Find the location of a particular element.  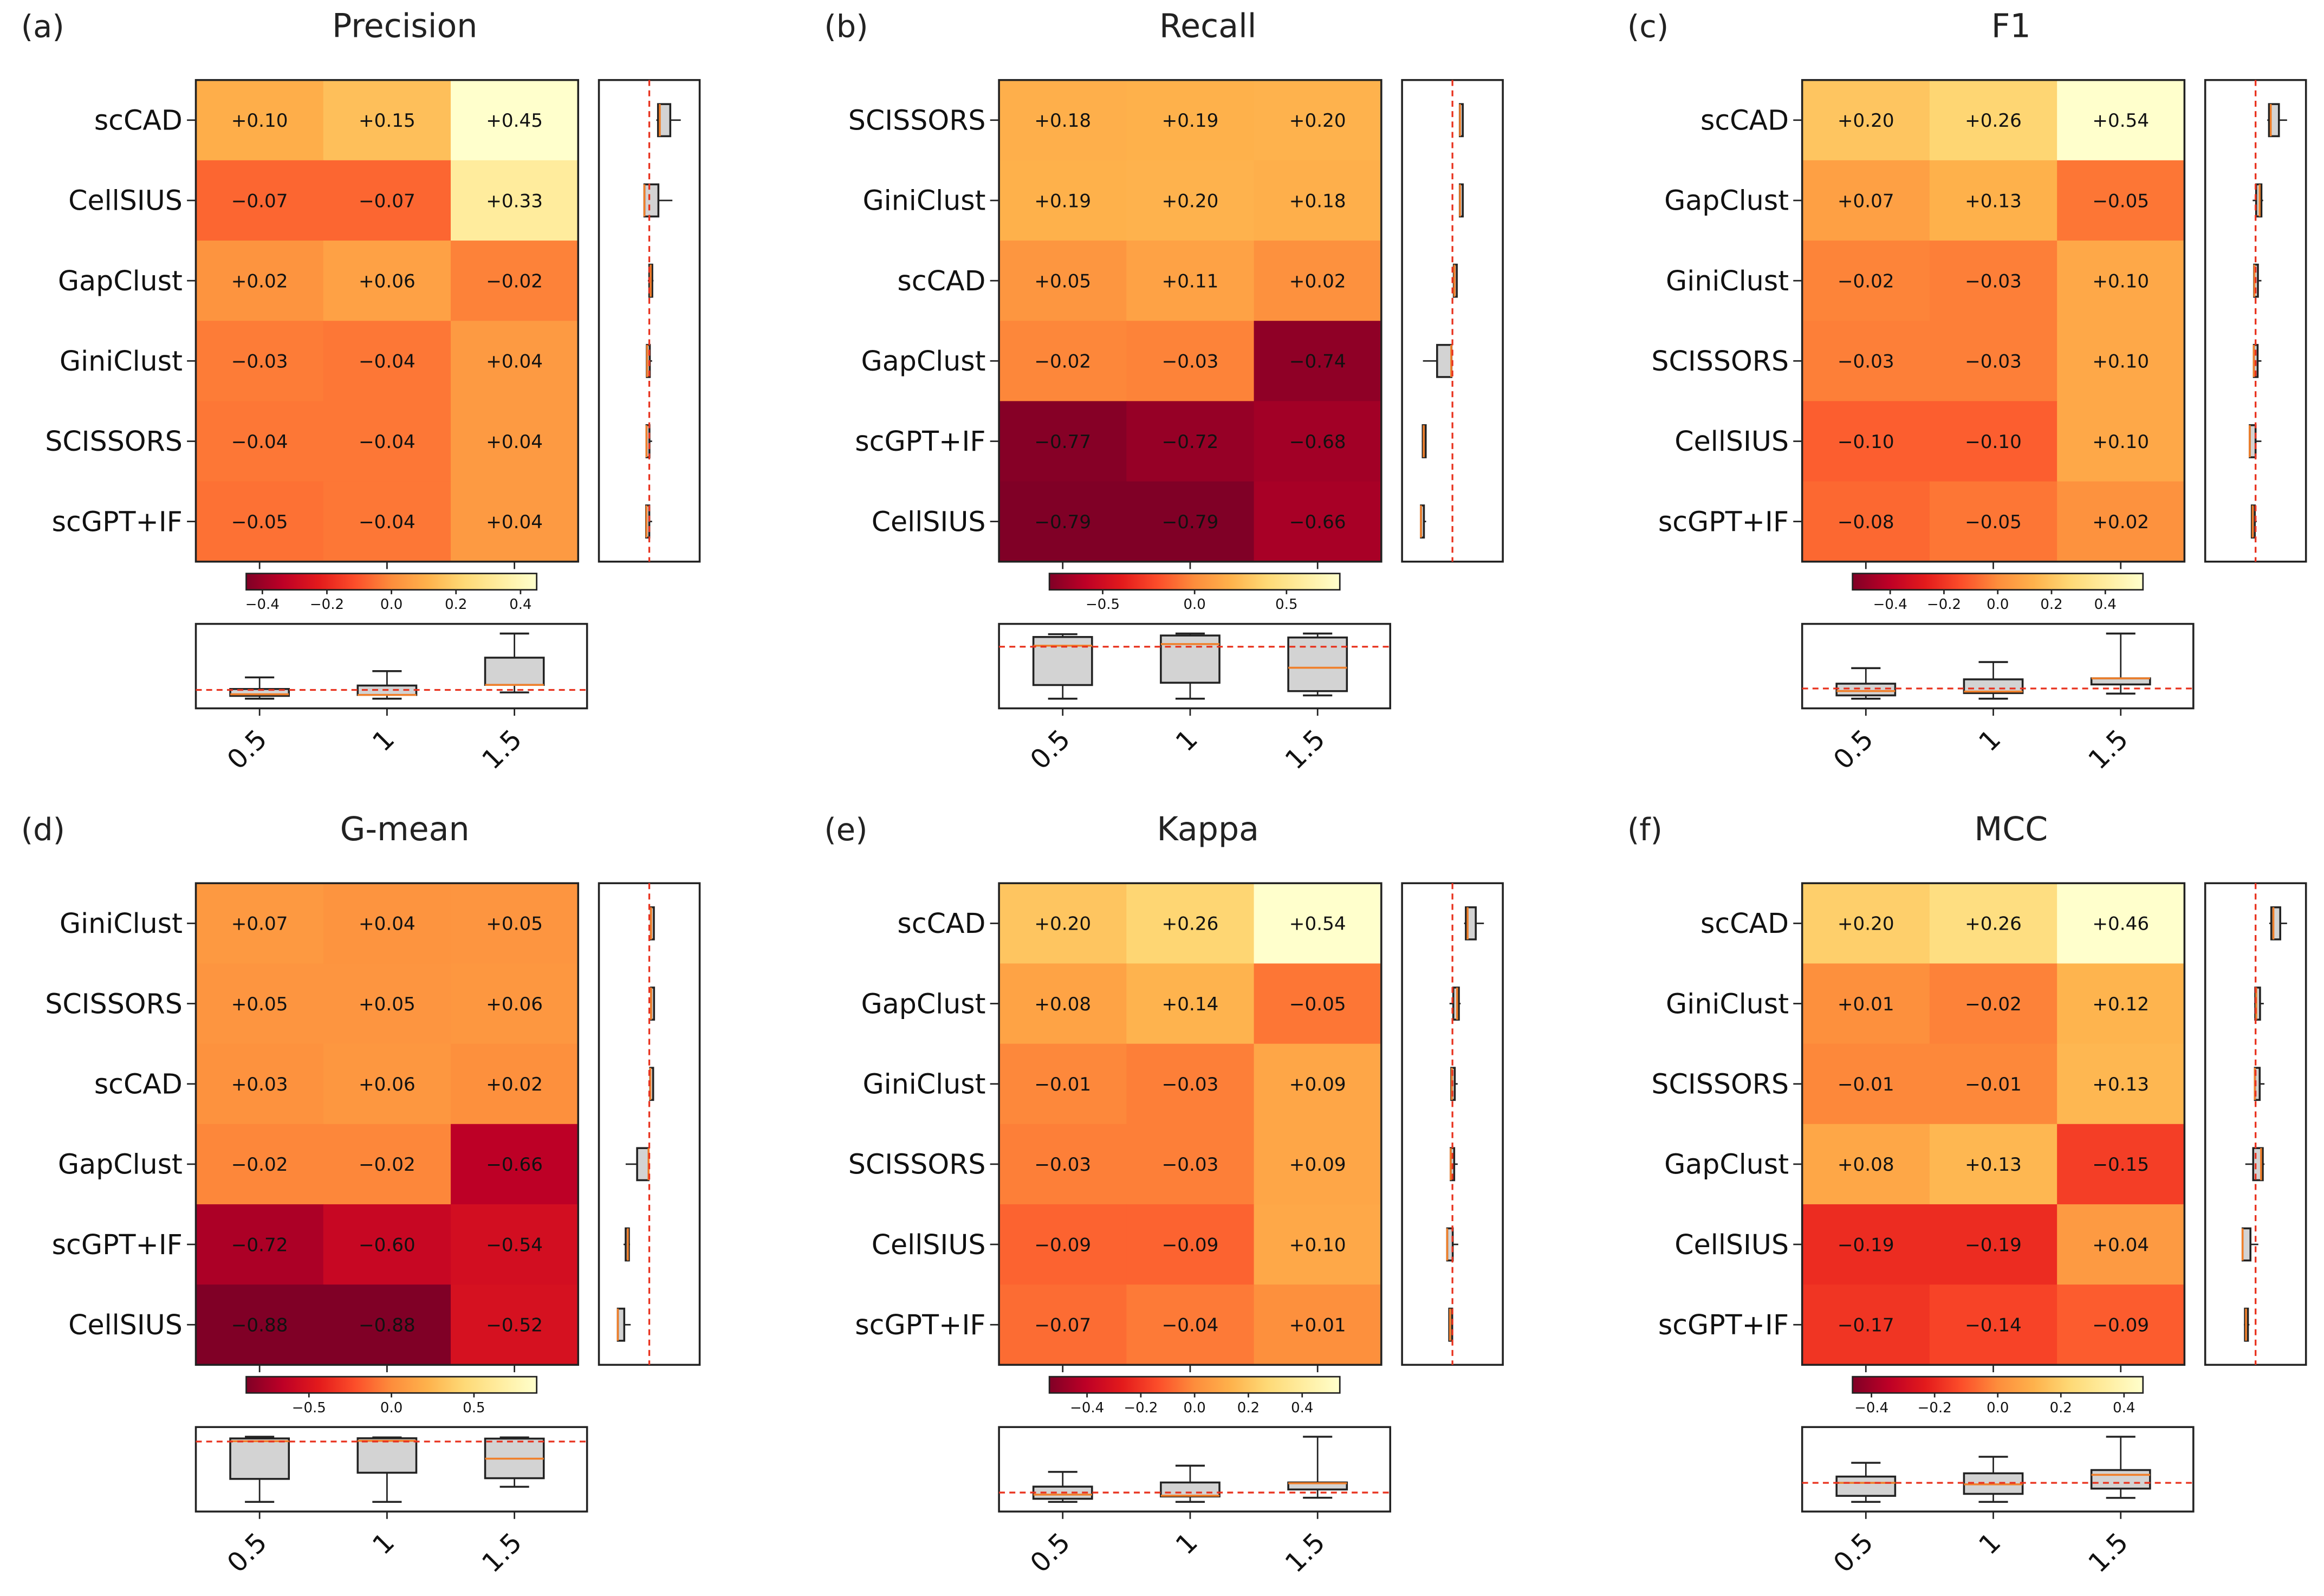

x-tick-label: 1.5 is located at coordinates (2108, 749).